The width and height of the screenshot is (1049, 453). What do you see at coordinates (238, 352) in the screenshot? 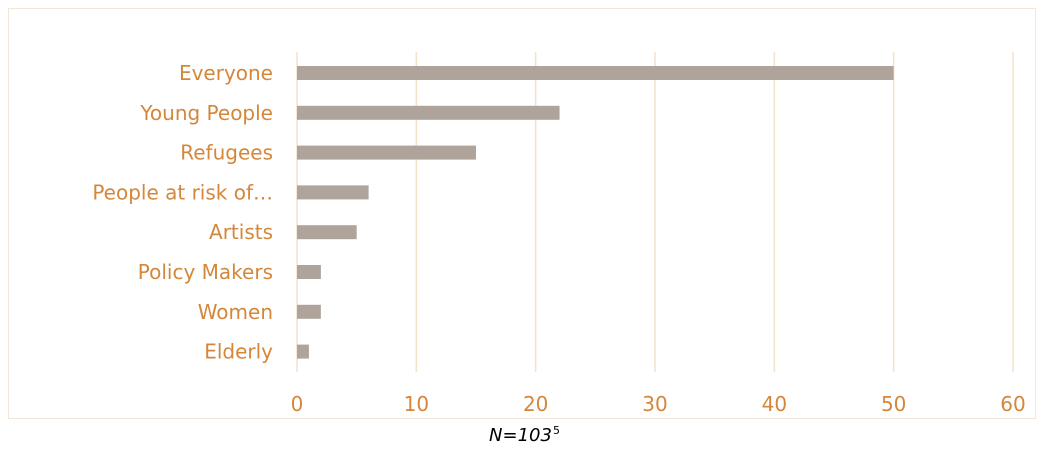
I see `category-label: Elderly` at bounding box center [238, 352].